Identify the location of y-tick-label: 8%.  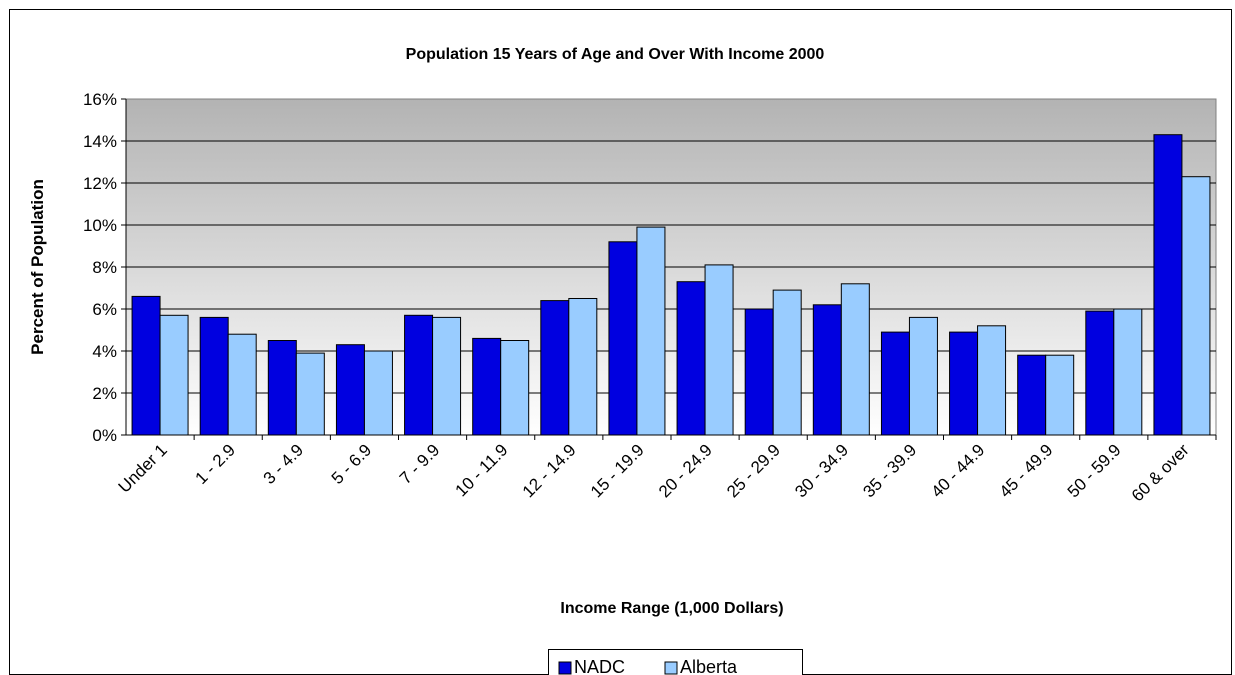
(104, 267).